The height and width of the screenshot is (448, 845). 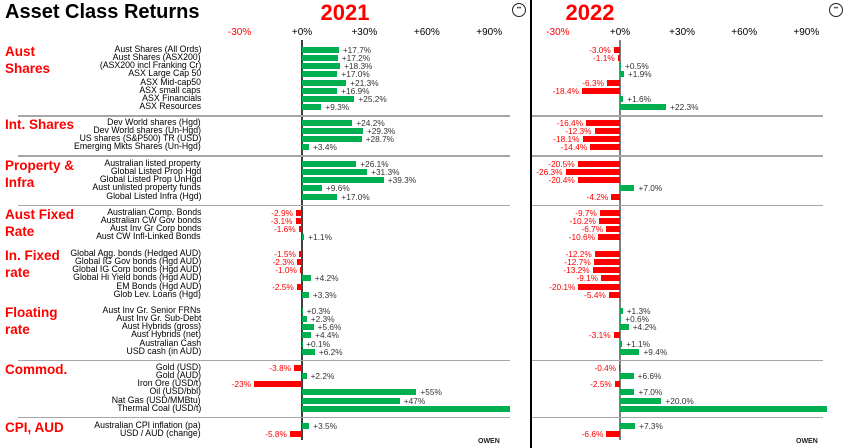 I want to click on x-tick-label: +90%, so click(x=806, y=32).